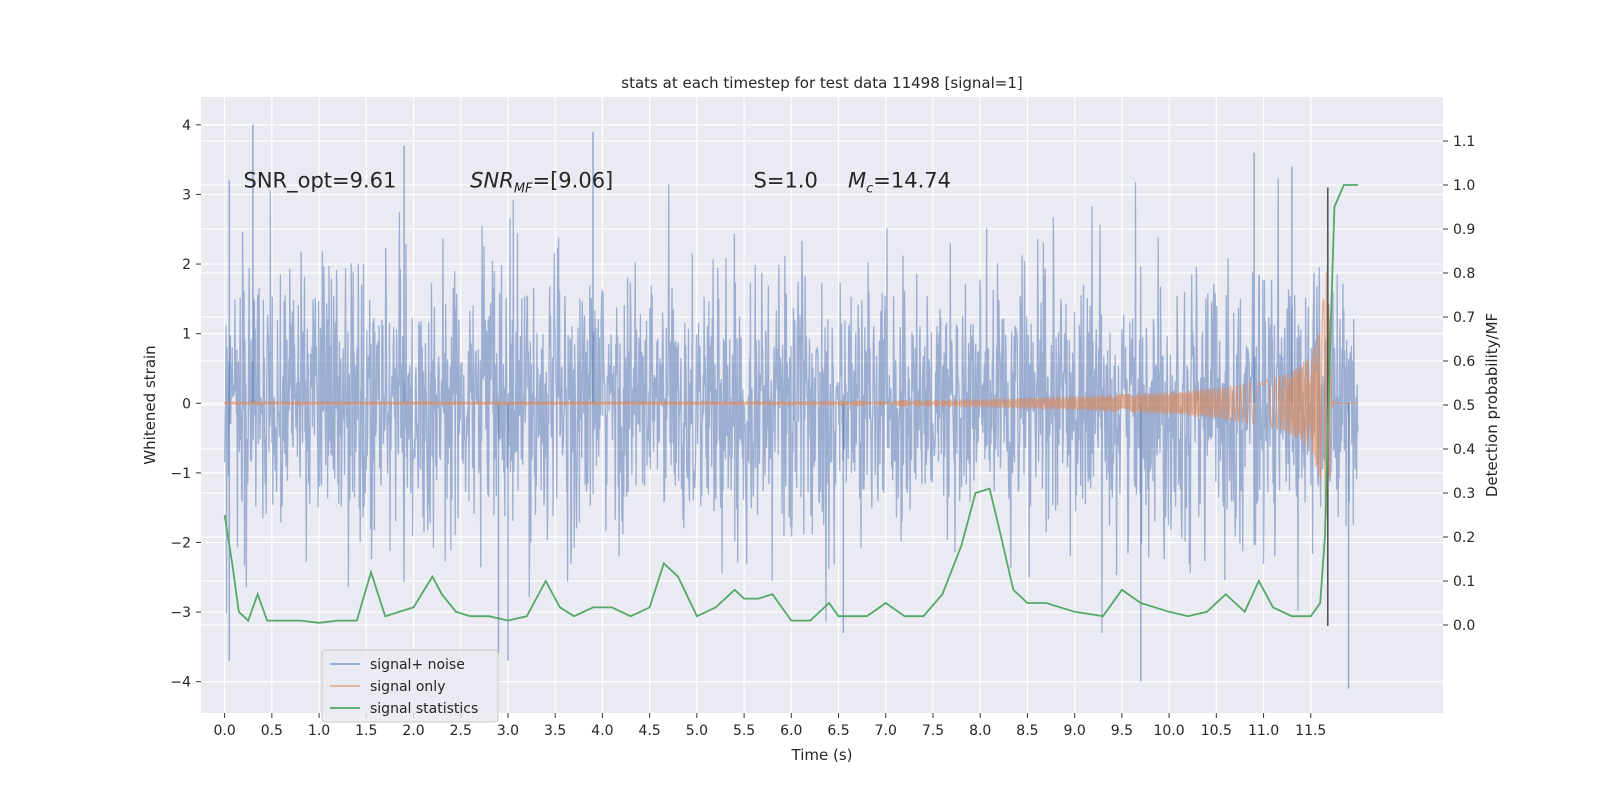 This screenshot has width=1600, height=800. I want to click on y-tick-label: 0, so click(186, 404).